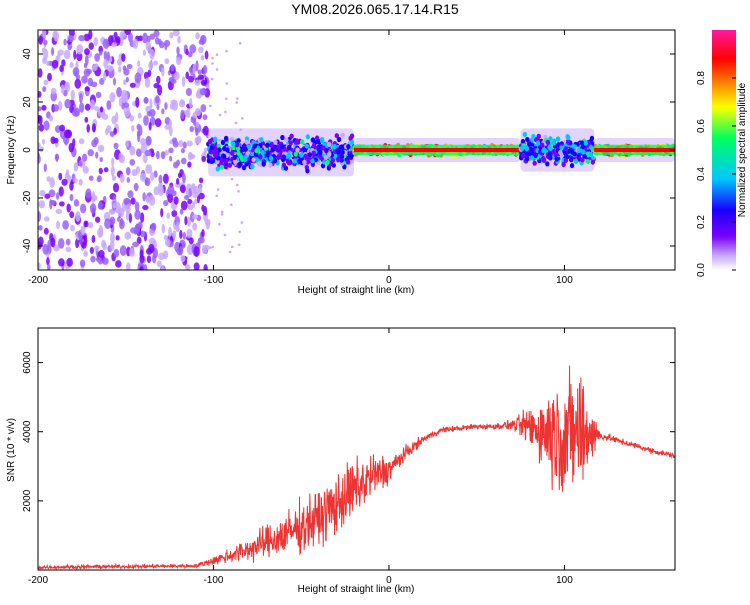 The width and height of the screenshot is (750, 605). I want to click on colorbar-tick-label: 0.6, so click(701, 126).